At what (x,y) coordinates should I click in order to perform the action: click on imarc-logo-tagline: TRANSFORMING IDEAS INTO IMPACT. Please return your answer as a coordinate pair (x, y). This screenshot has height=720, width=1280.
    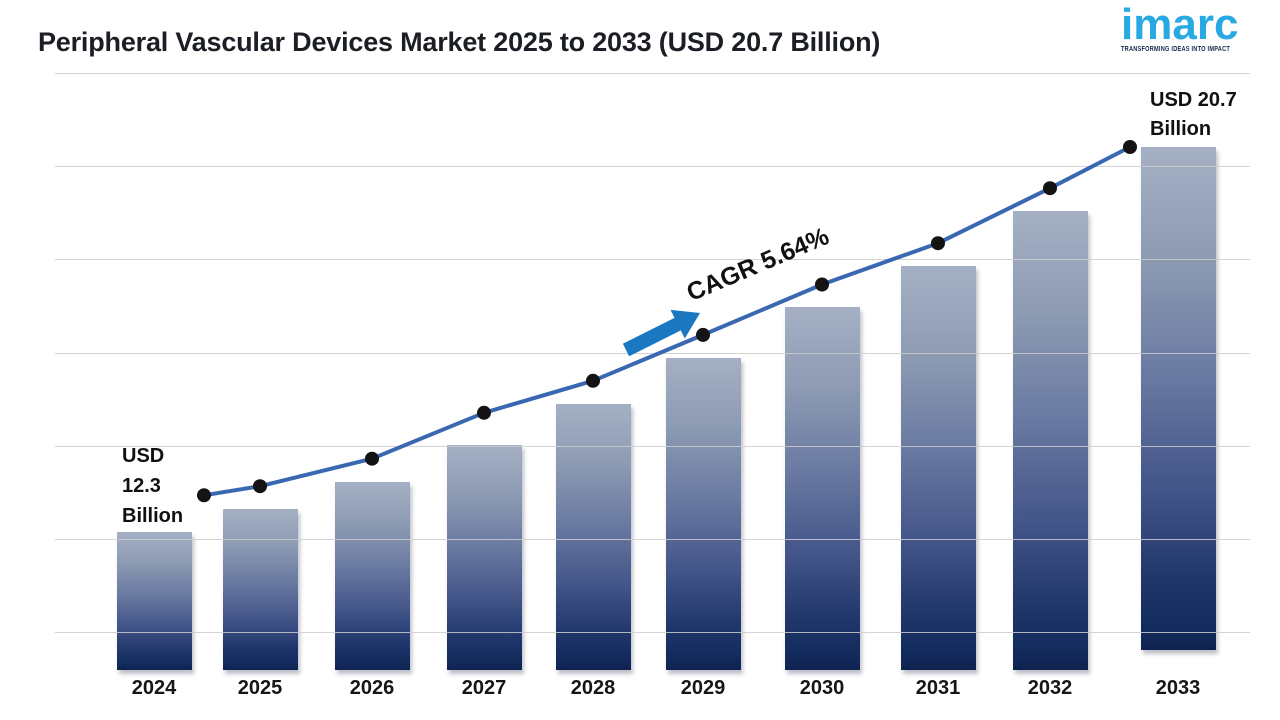
    Looking at the image, I should click on (1176, 49).